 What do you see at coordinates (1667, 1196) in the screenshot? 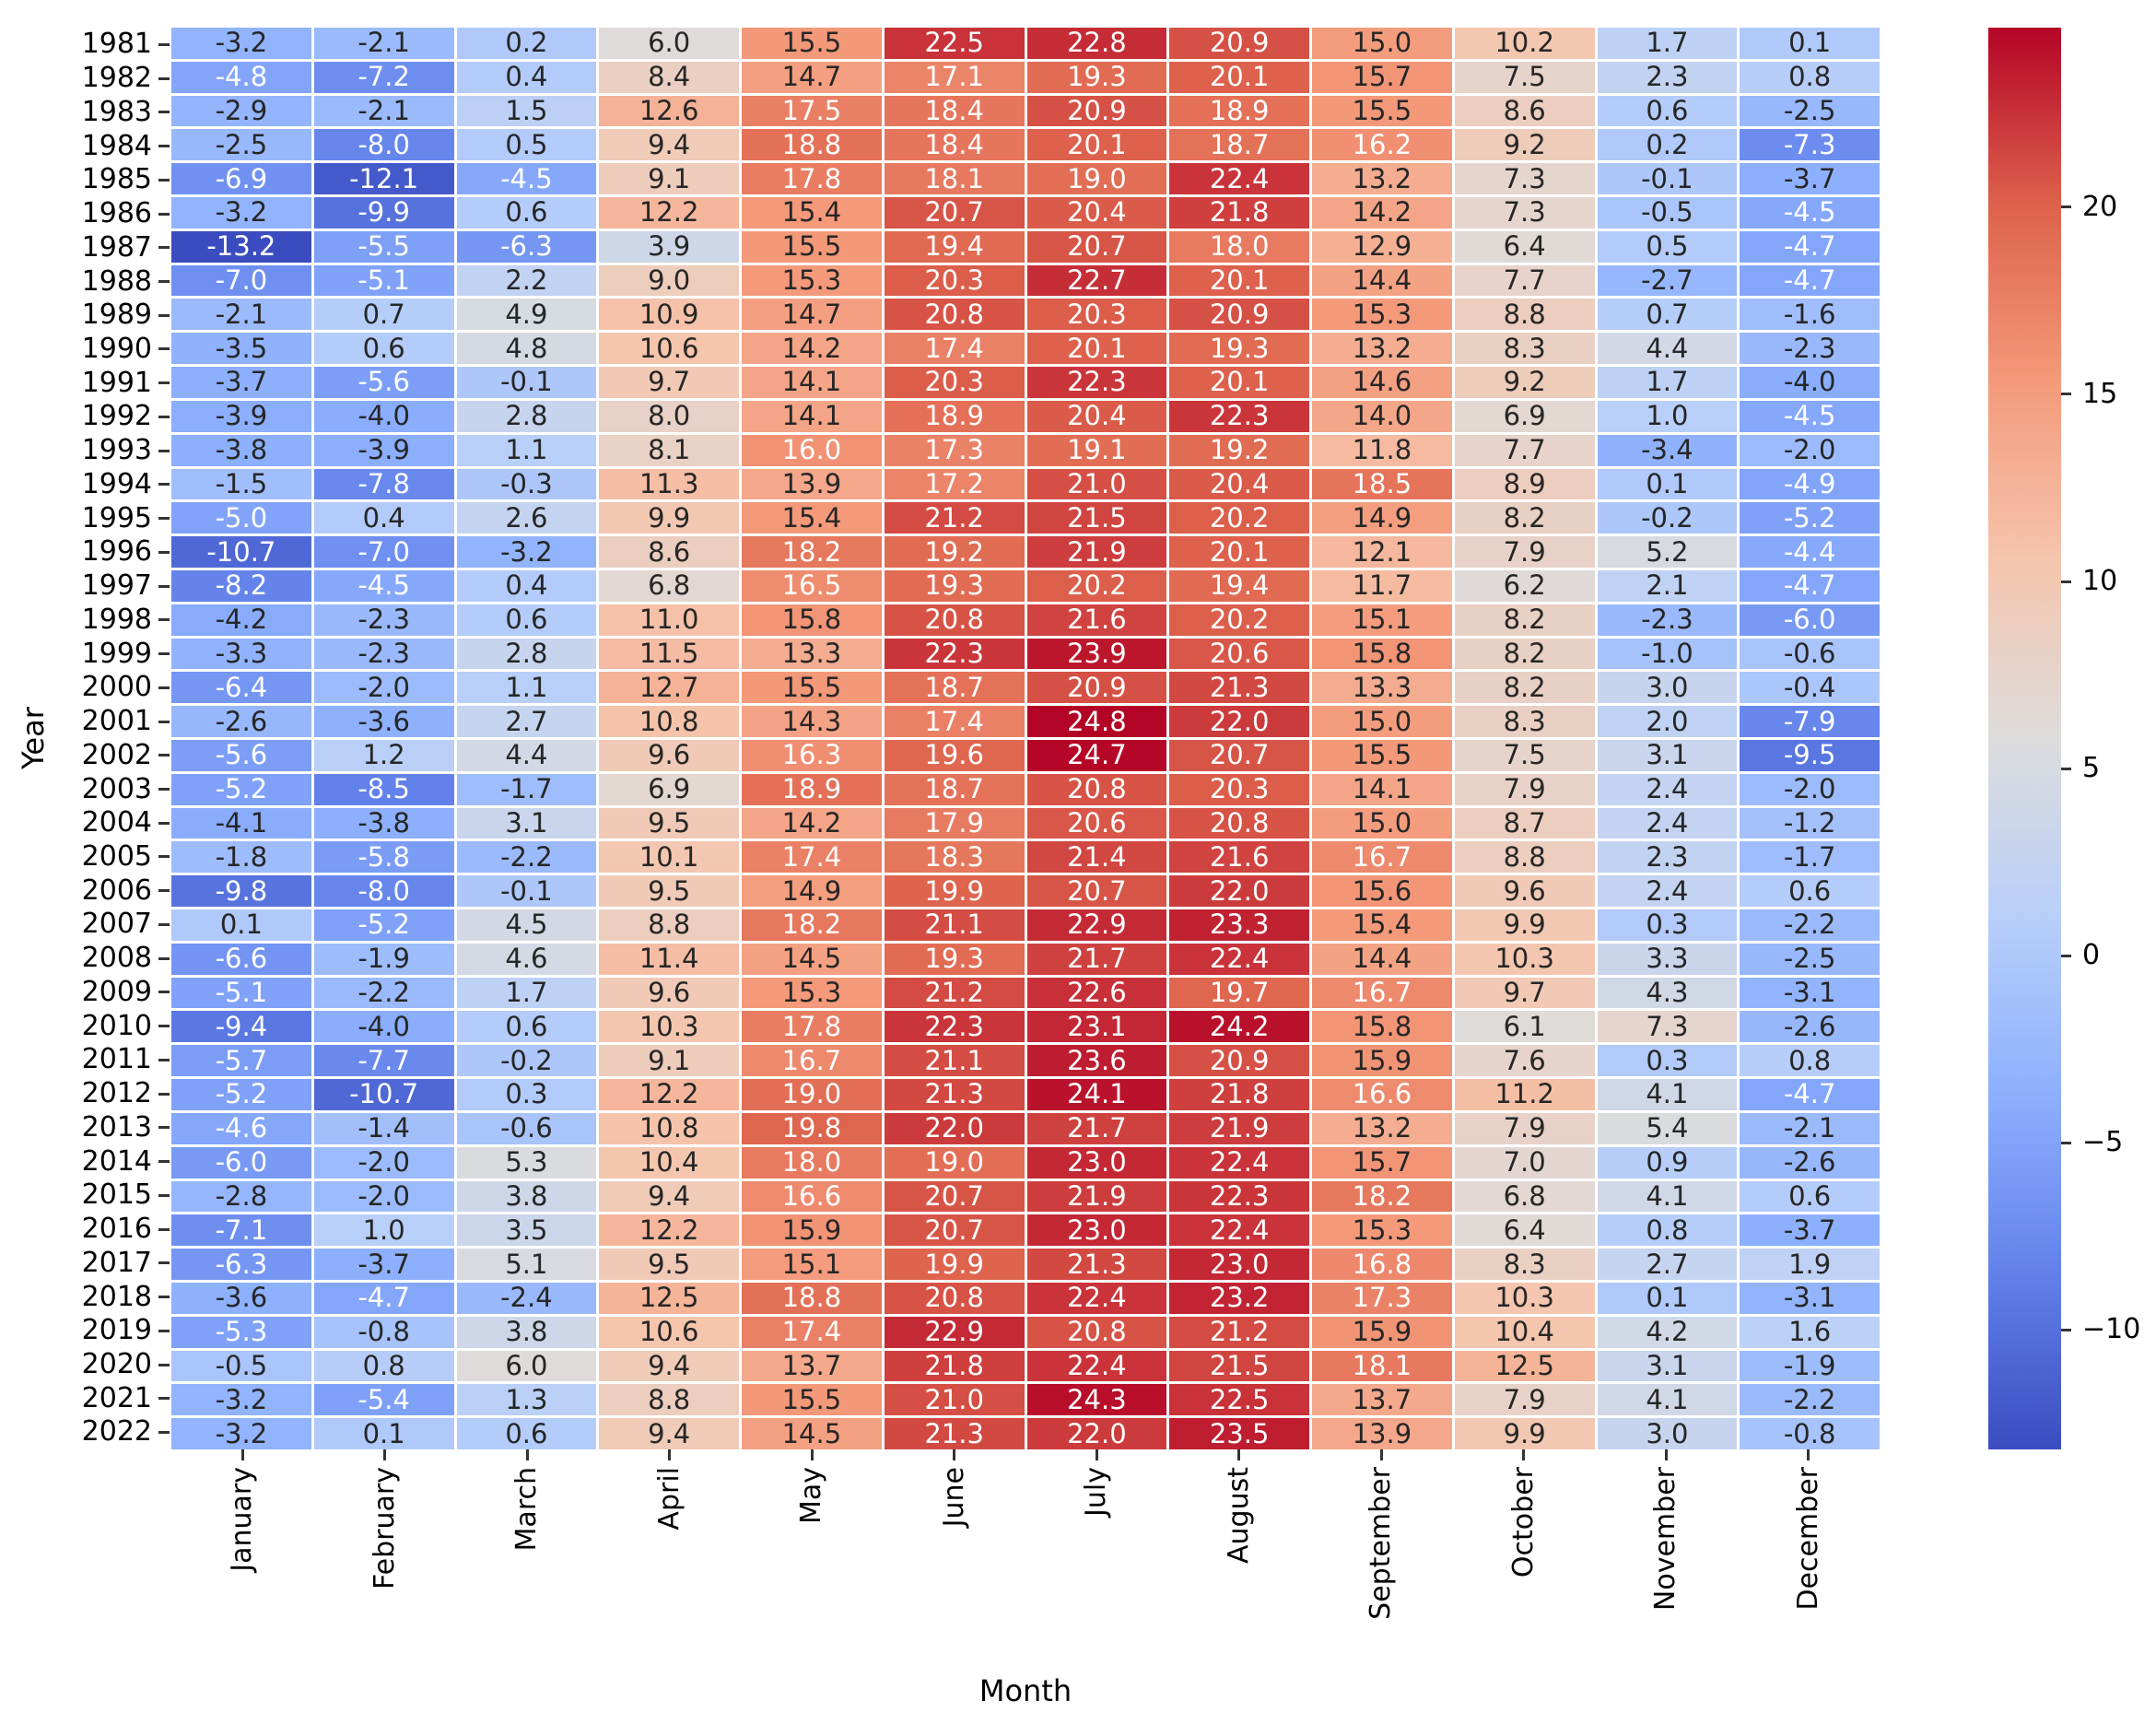
I see `heatmap-cell: 4.1` at bounding box center [1667, 1196].